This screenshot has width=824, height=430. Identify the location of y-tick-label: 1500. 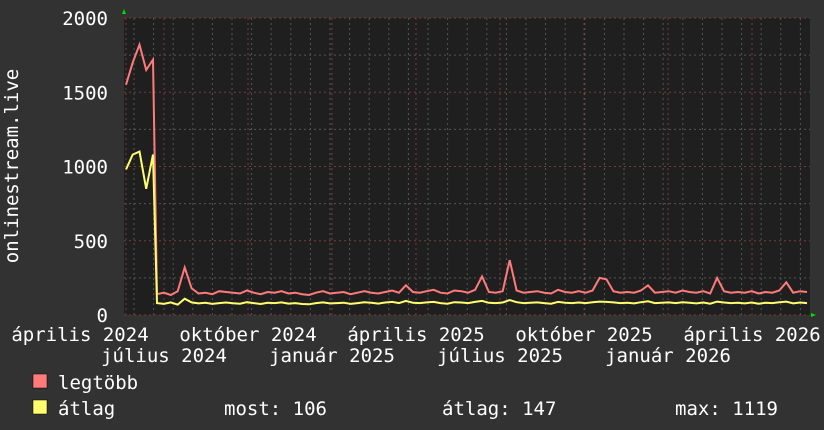
(85, 93).